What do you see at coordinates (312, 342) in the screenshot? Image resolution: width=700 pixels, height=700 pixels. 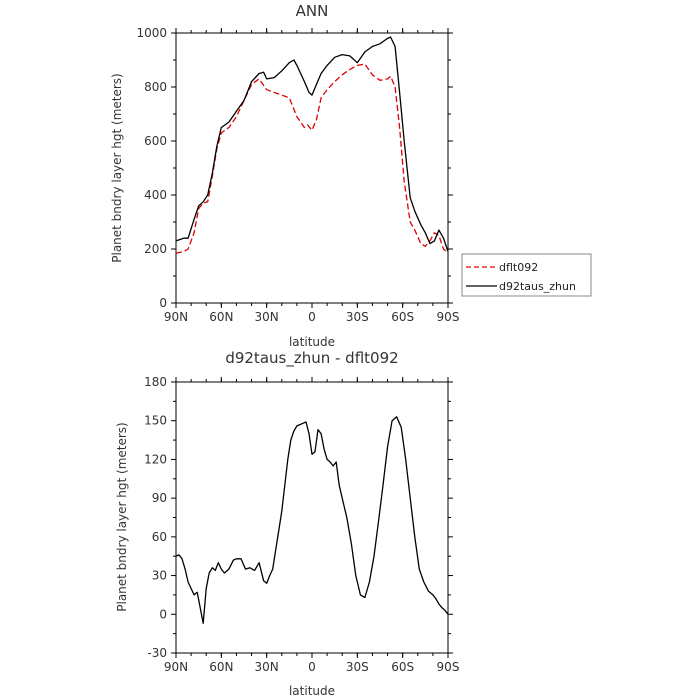 I see `top-x-axis-label: latitude` at bounding box center [312, 342].